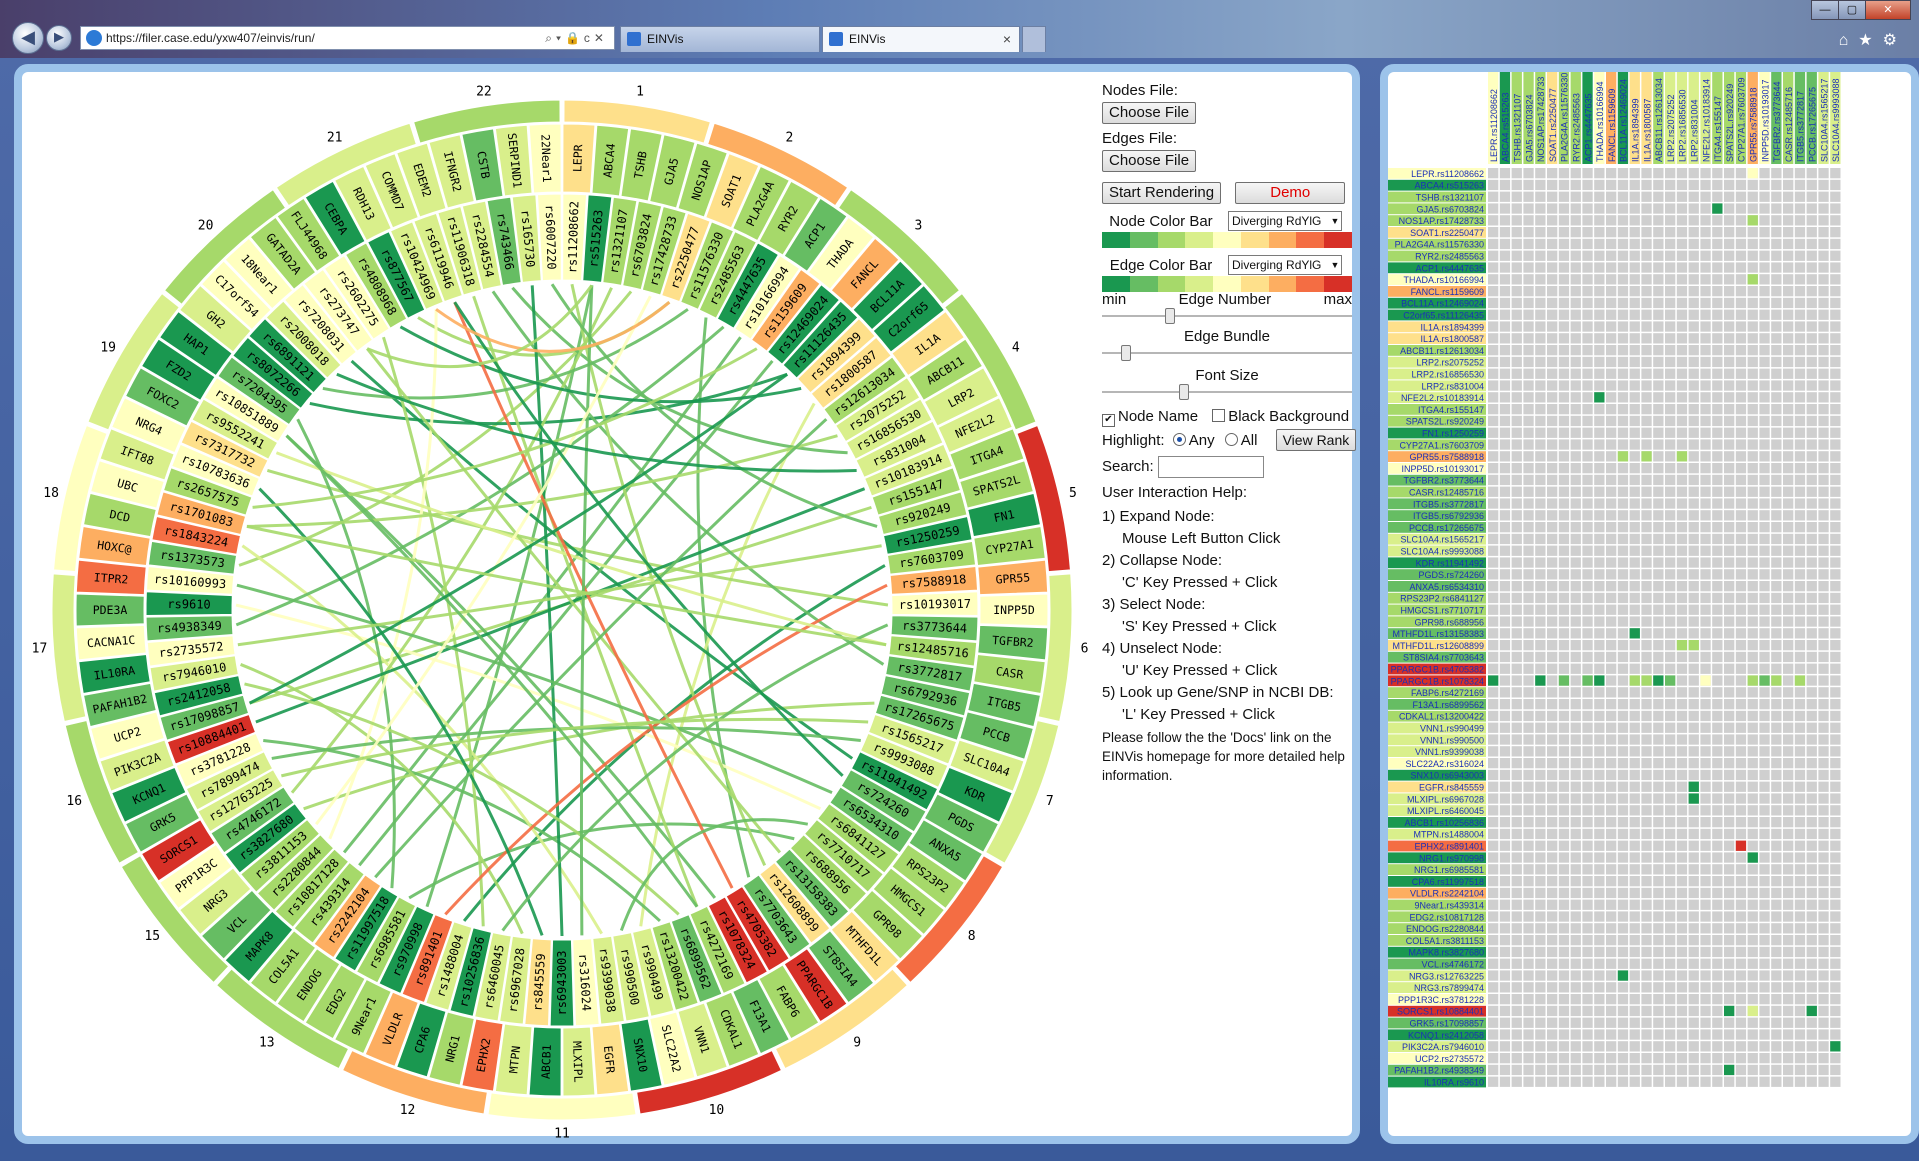 The height and width of the screenshot is (1161, 1919). I want to click on matrix-row-label: KCNQ1.rs2412058, so click(1446, 1035).